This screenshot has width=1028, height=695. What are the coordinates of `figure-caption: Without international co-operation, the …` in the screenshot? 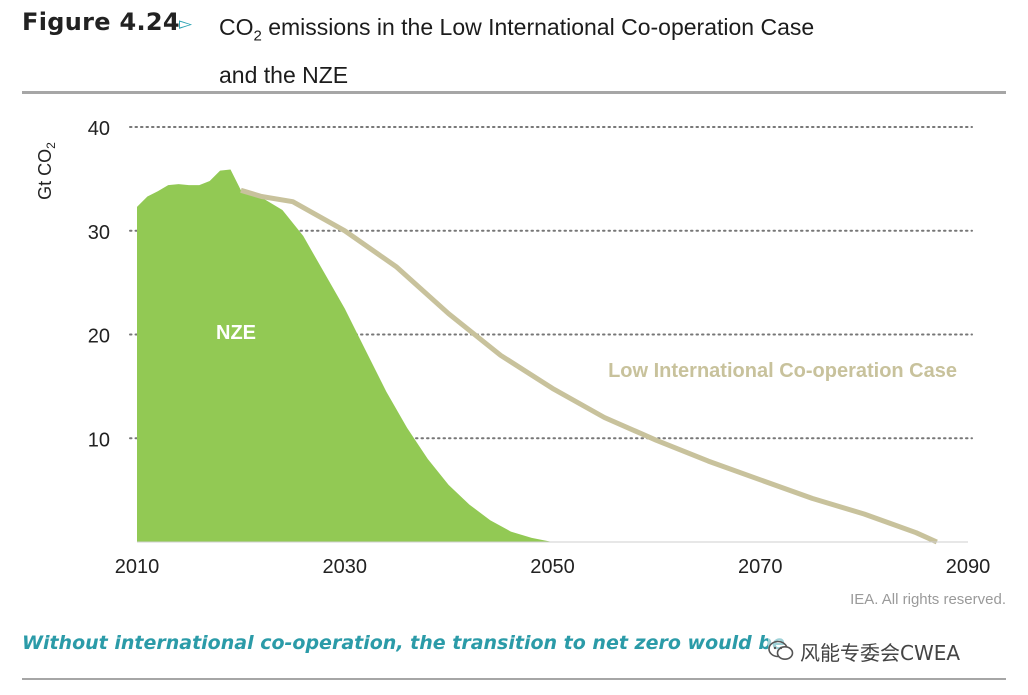 It's located at (403, 643).